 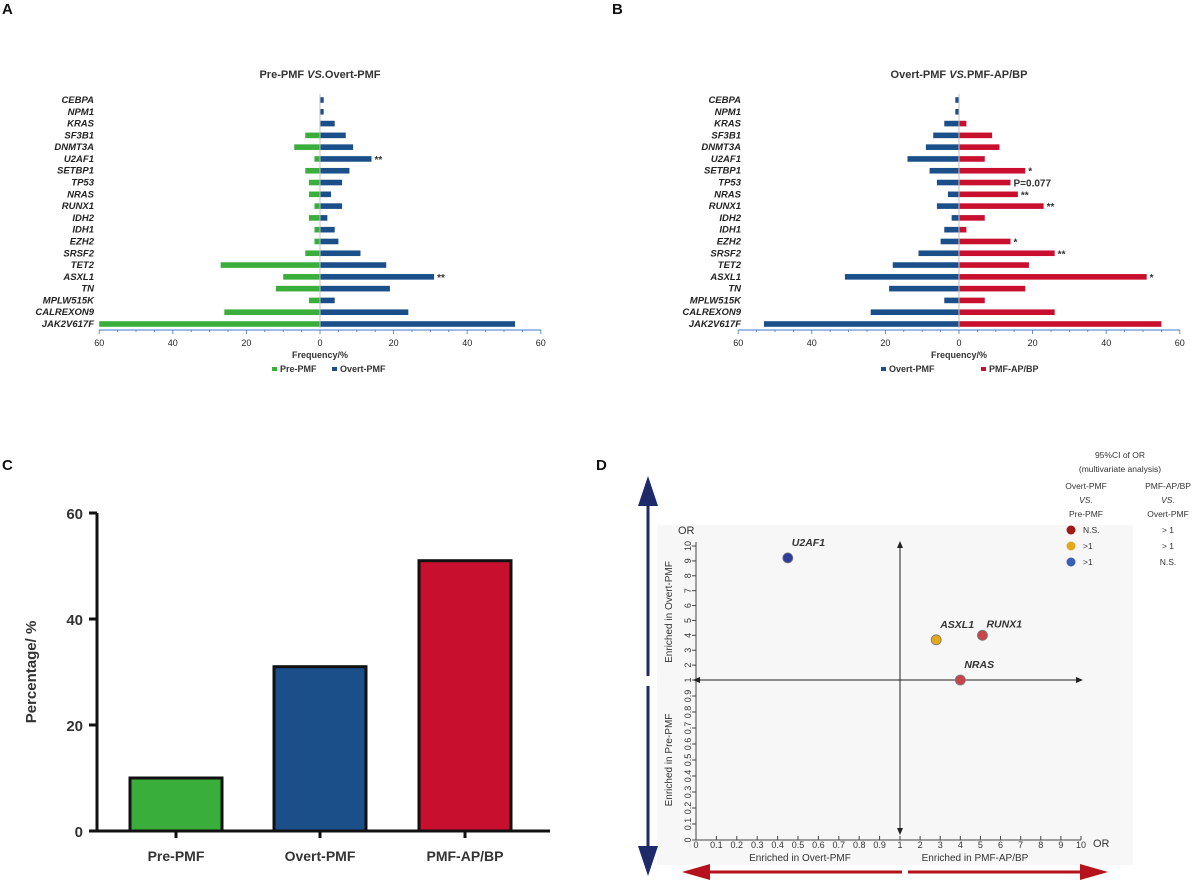 What do you see at coordinates (1016, 242) in the screenshot?
I see `significance-annotation: *` at bounding box center [1016, 242].